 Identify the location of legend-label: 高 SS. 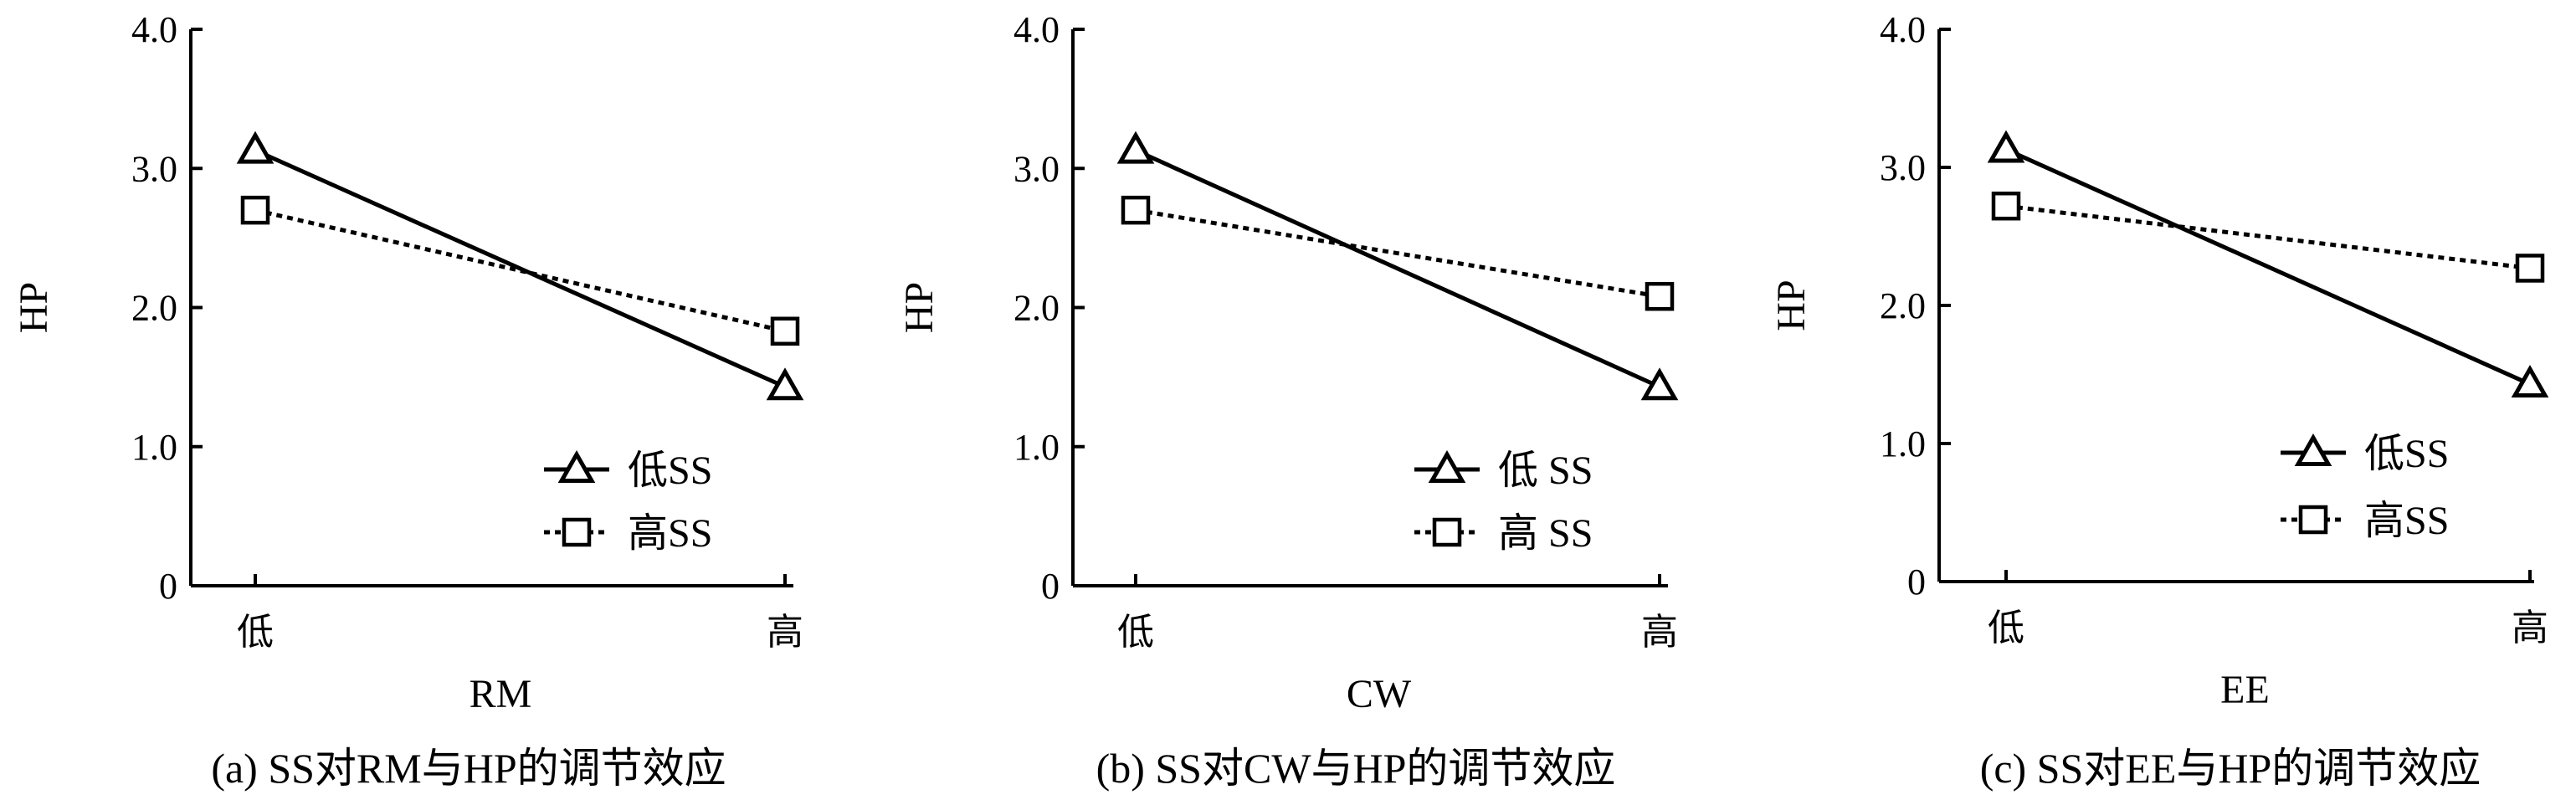
(1545, 533).